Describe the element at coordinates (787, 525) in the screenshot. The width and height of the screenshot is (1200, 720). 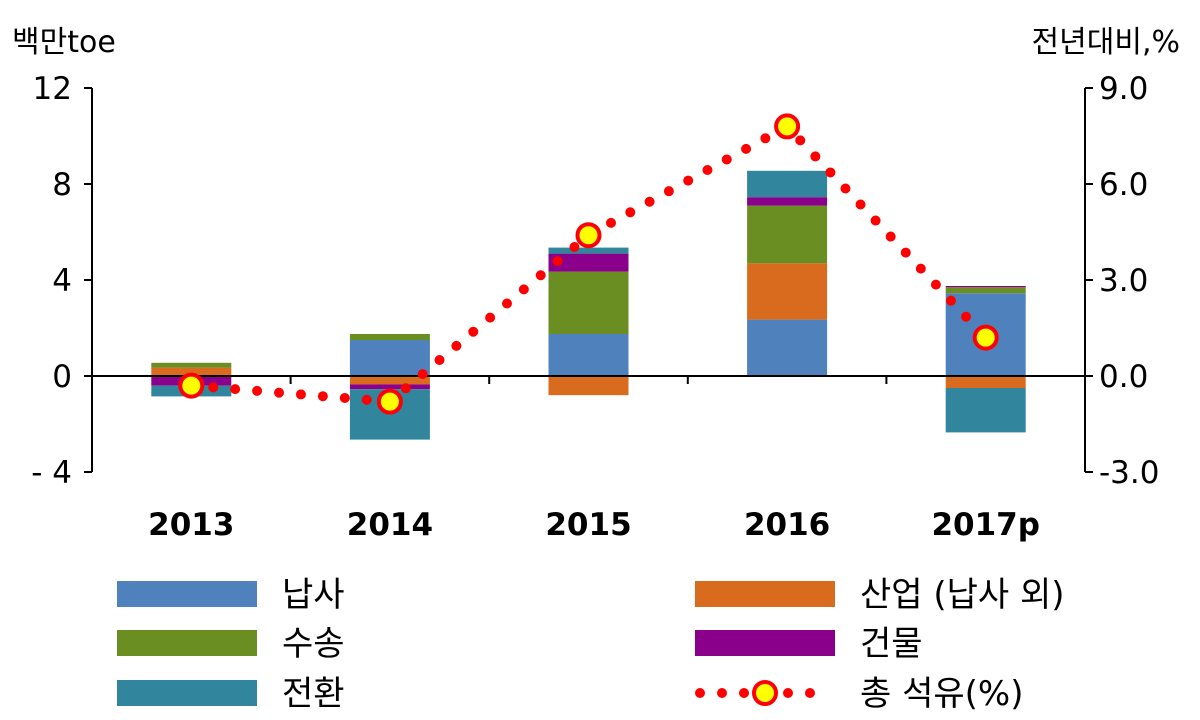
I see `category-label: 2016` at that location.